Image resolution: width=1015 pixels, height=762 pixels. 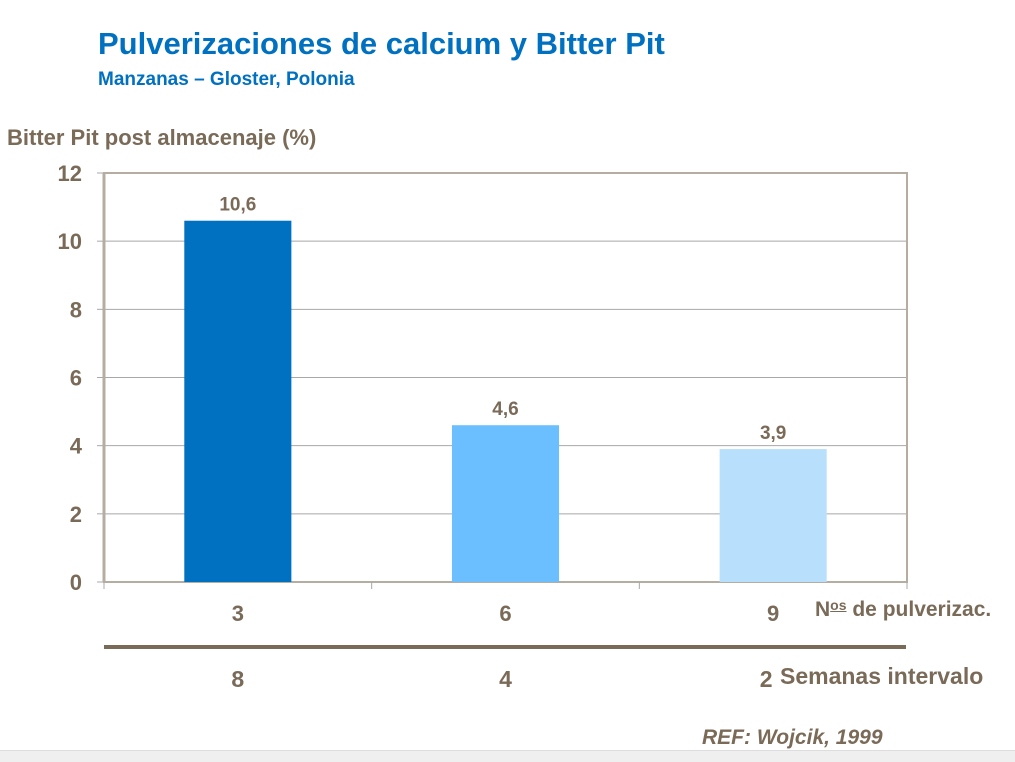 I want to click on y-tick-label: 0, so click(x=76, y=582).